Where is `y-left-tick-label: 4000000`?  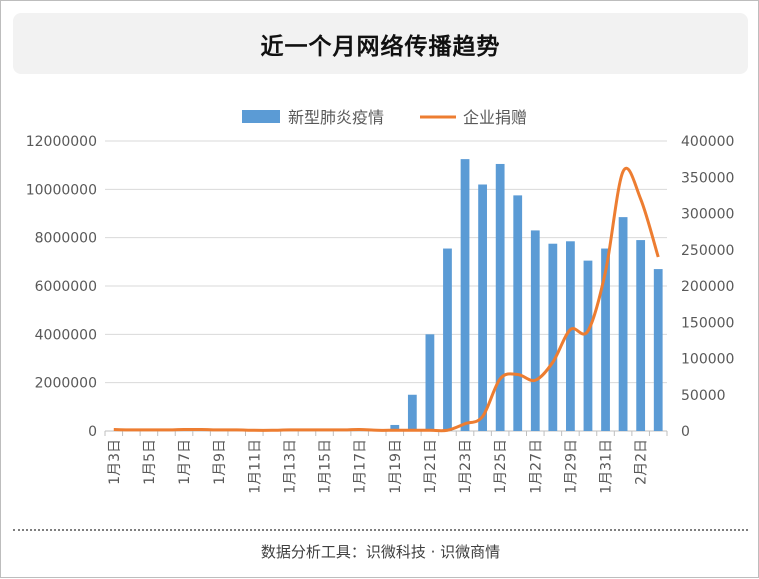 y-left-tick-label: 4000000 is located at coordinates (66, 335).